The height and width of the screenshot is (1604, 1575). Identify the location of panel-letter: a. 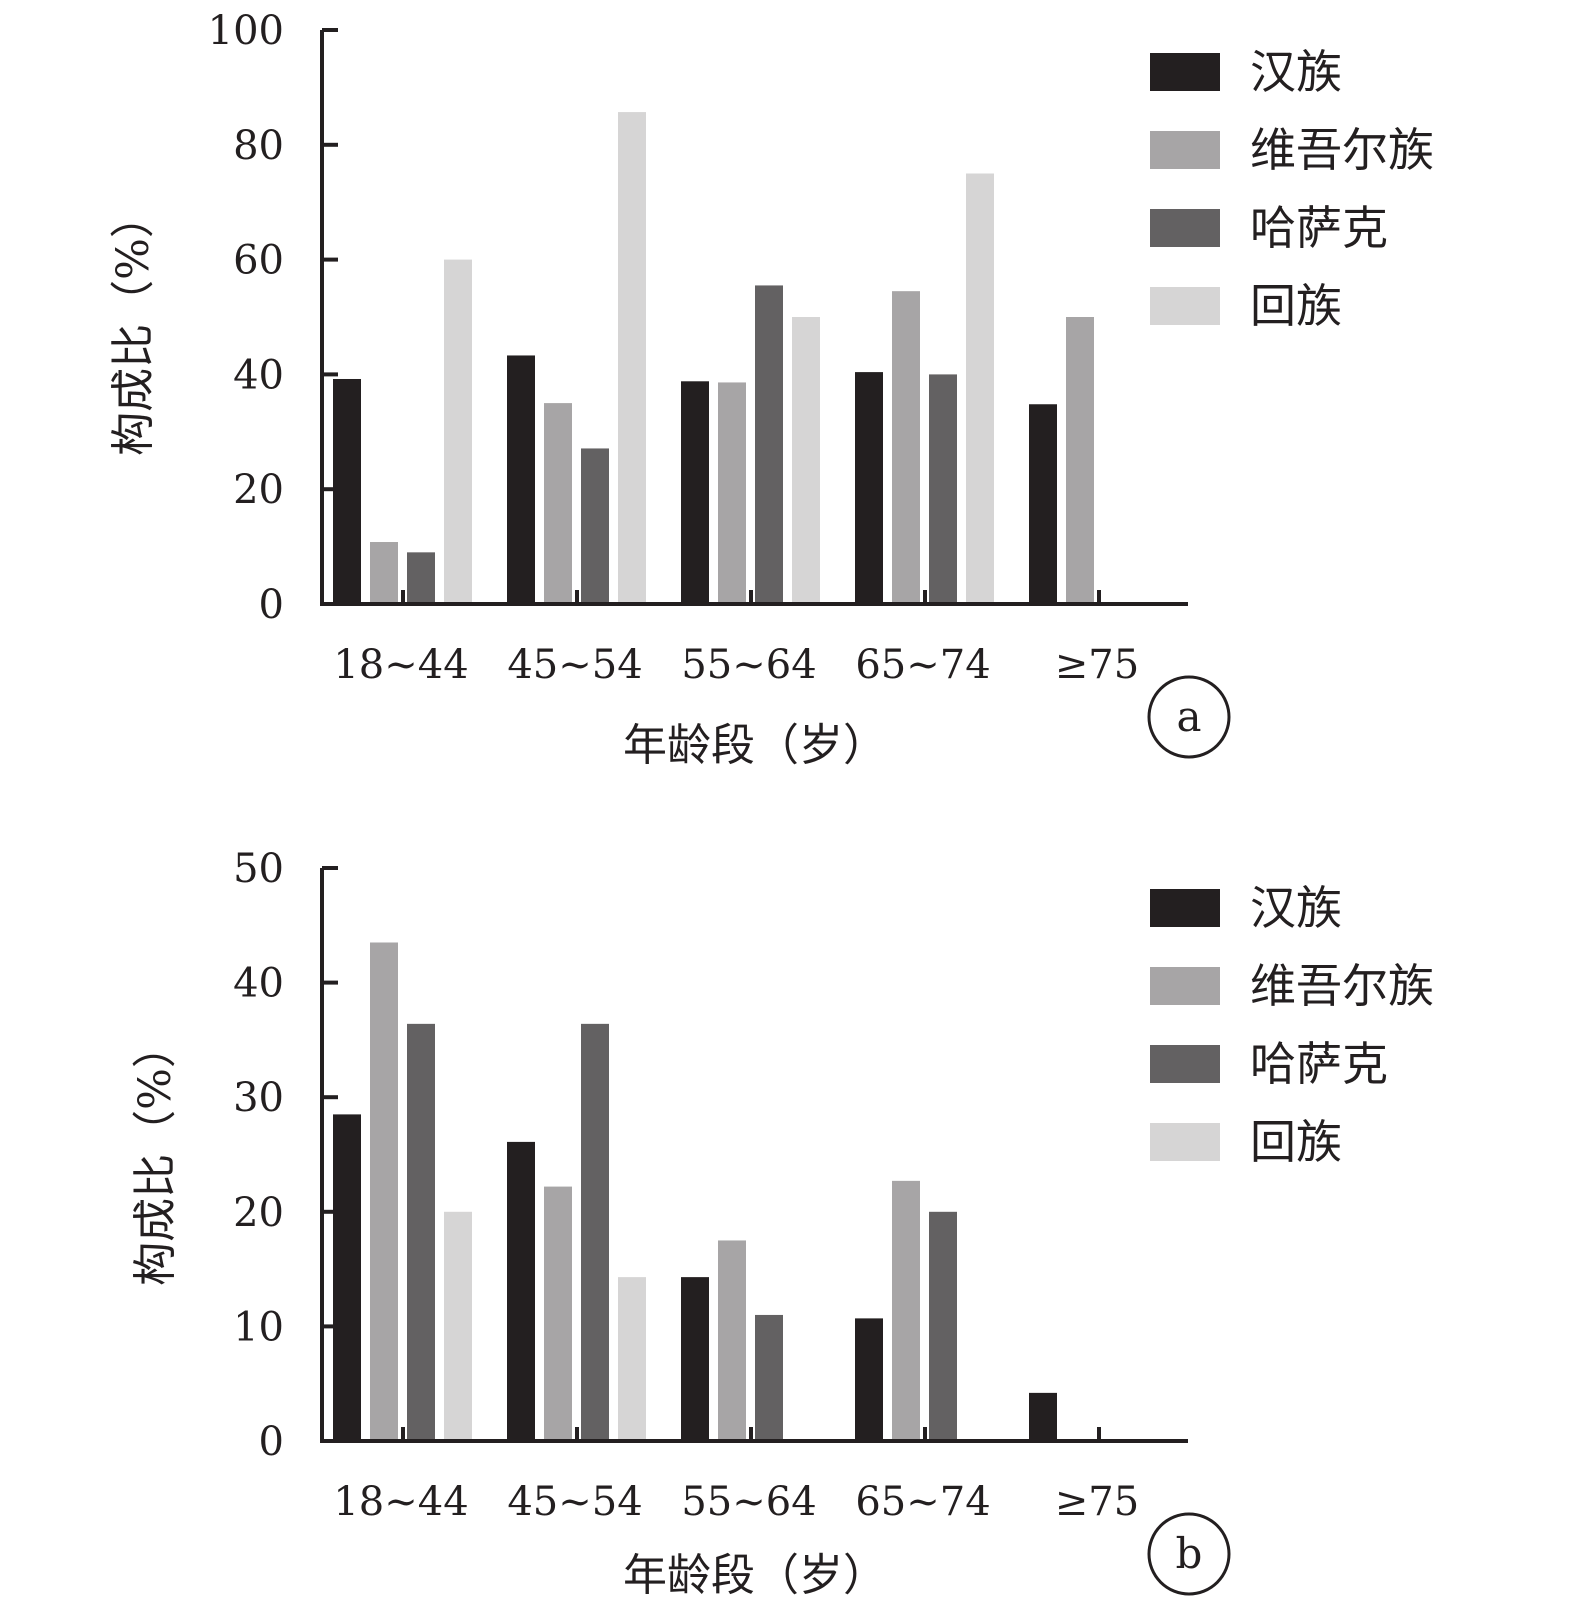
(1188, 716).